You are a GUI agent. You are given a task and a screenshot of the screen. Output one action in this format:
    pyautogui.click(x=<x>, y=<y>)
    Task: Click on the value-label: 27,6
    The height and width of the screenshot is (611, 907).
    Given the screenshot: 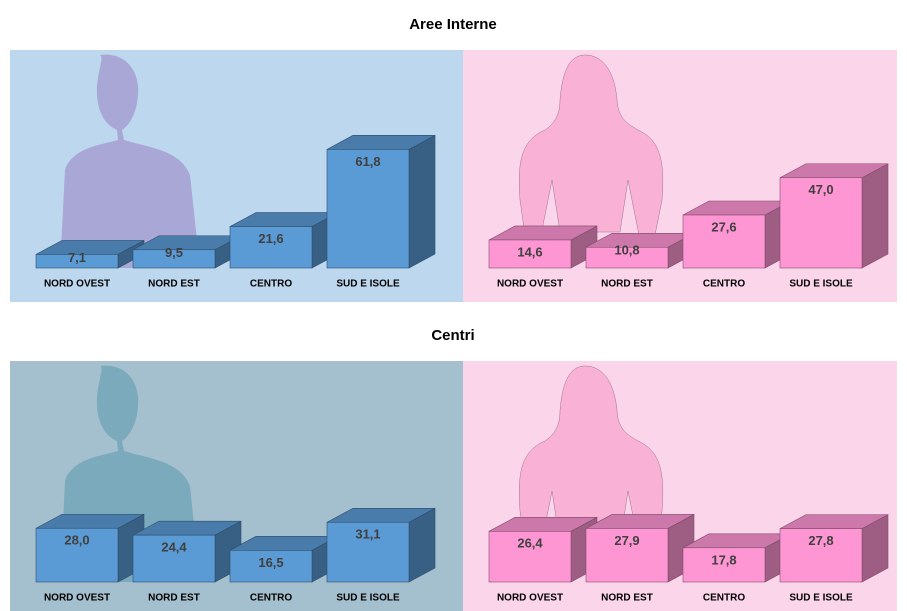 What is the action you would take?
    pyautogui.click(x=723, y=226)
    